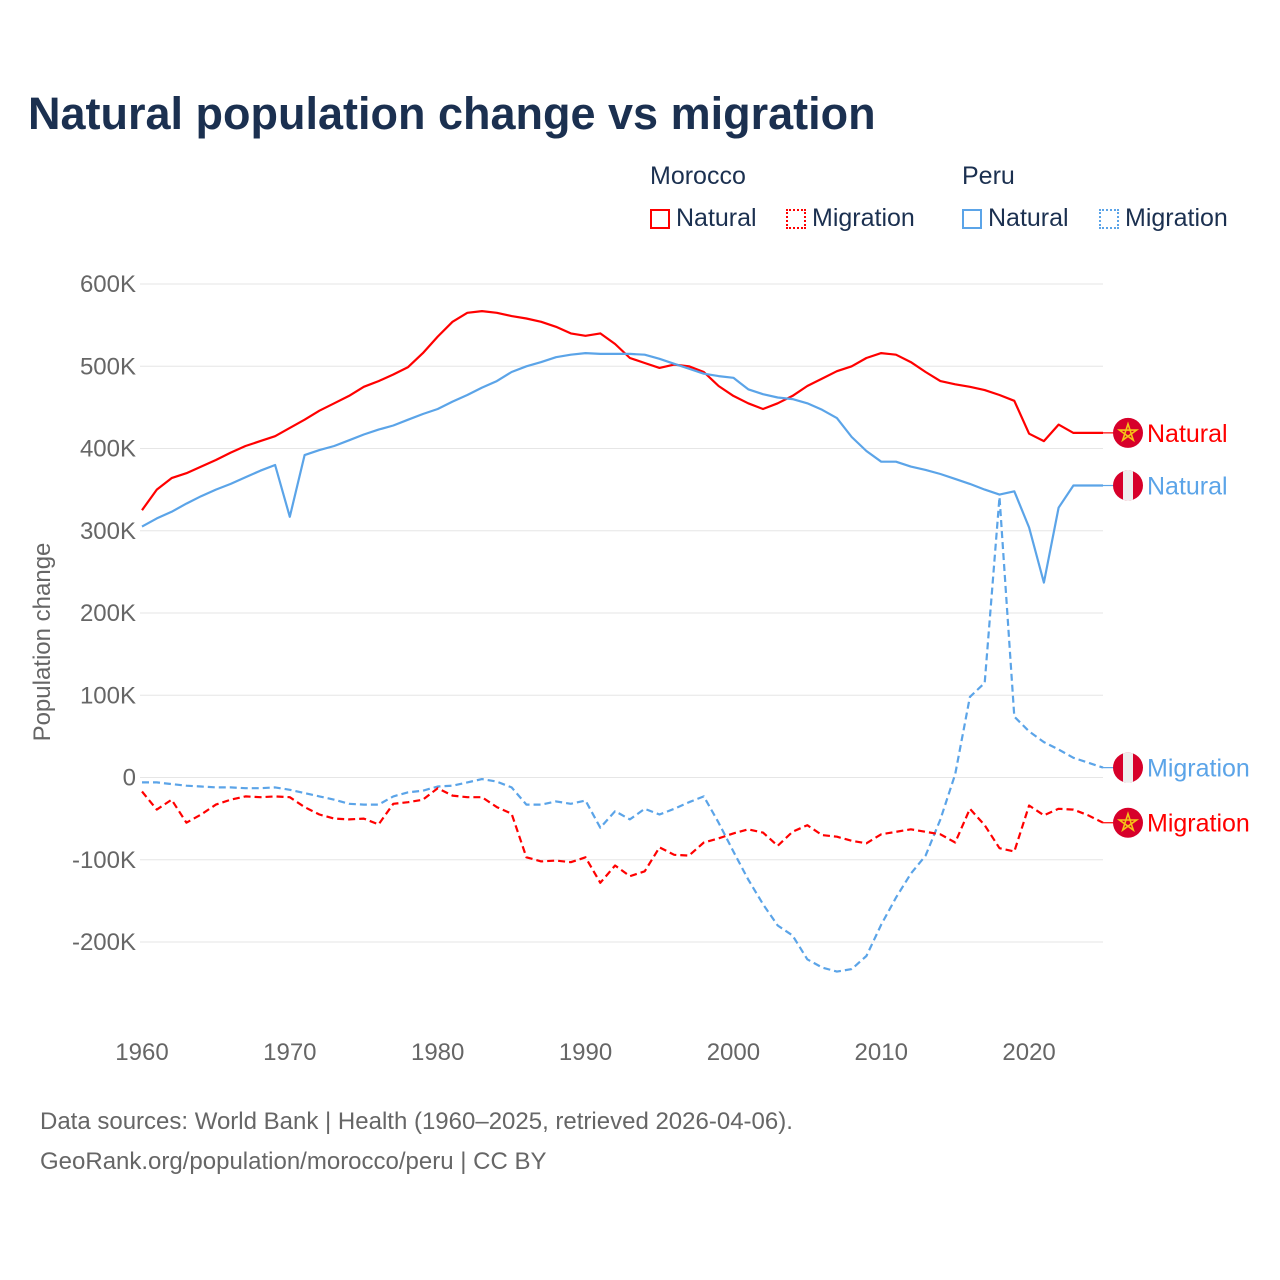  I want to click on y-tick-label: 600K, so click(108, 284).